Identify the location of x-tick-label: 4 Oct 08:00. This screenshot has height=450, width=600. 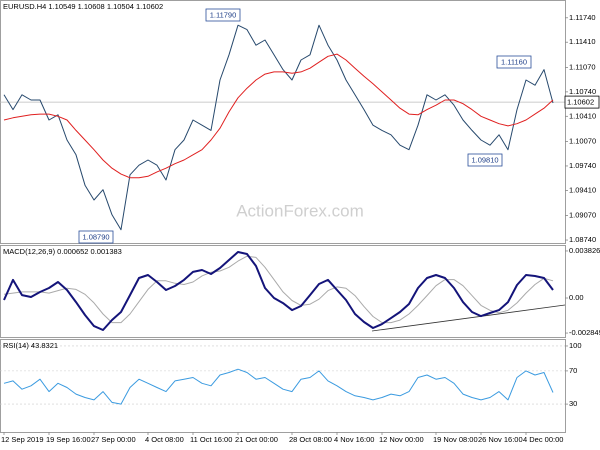
(164, 439).